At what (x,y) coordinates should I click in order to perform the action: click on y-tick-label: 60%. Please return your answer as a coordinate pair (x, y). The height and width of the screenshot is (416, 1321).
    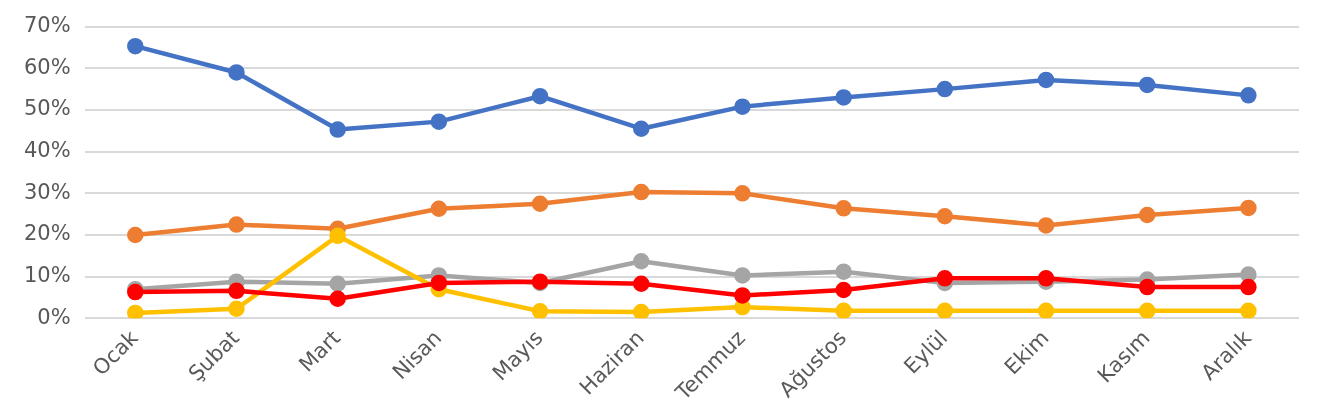
    Looking at the image, I should click on (47, 66).